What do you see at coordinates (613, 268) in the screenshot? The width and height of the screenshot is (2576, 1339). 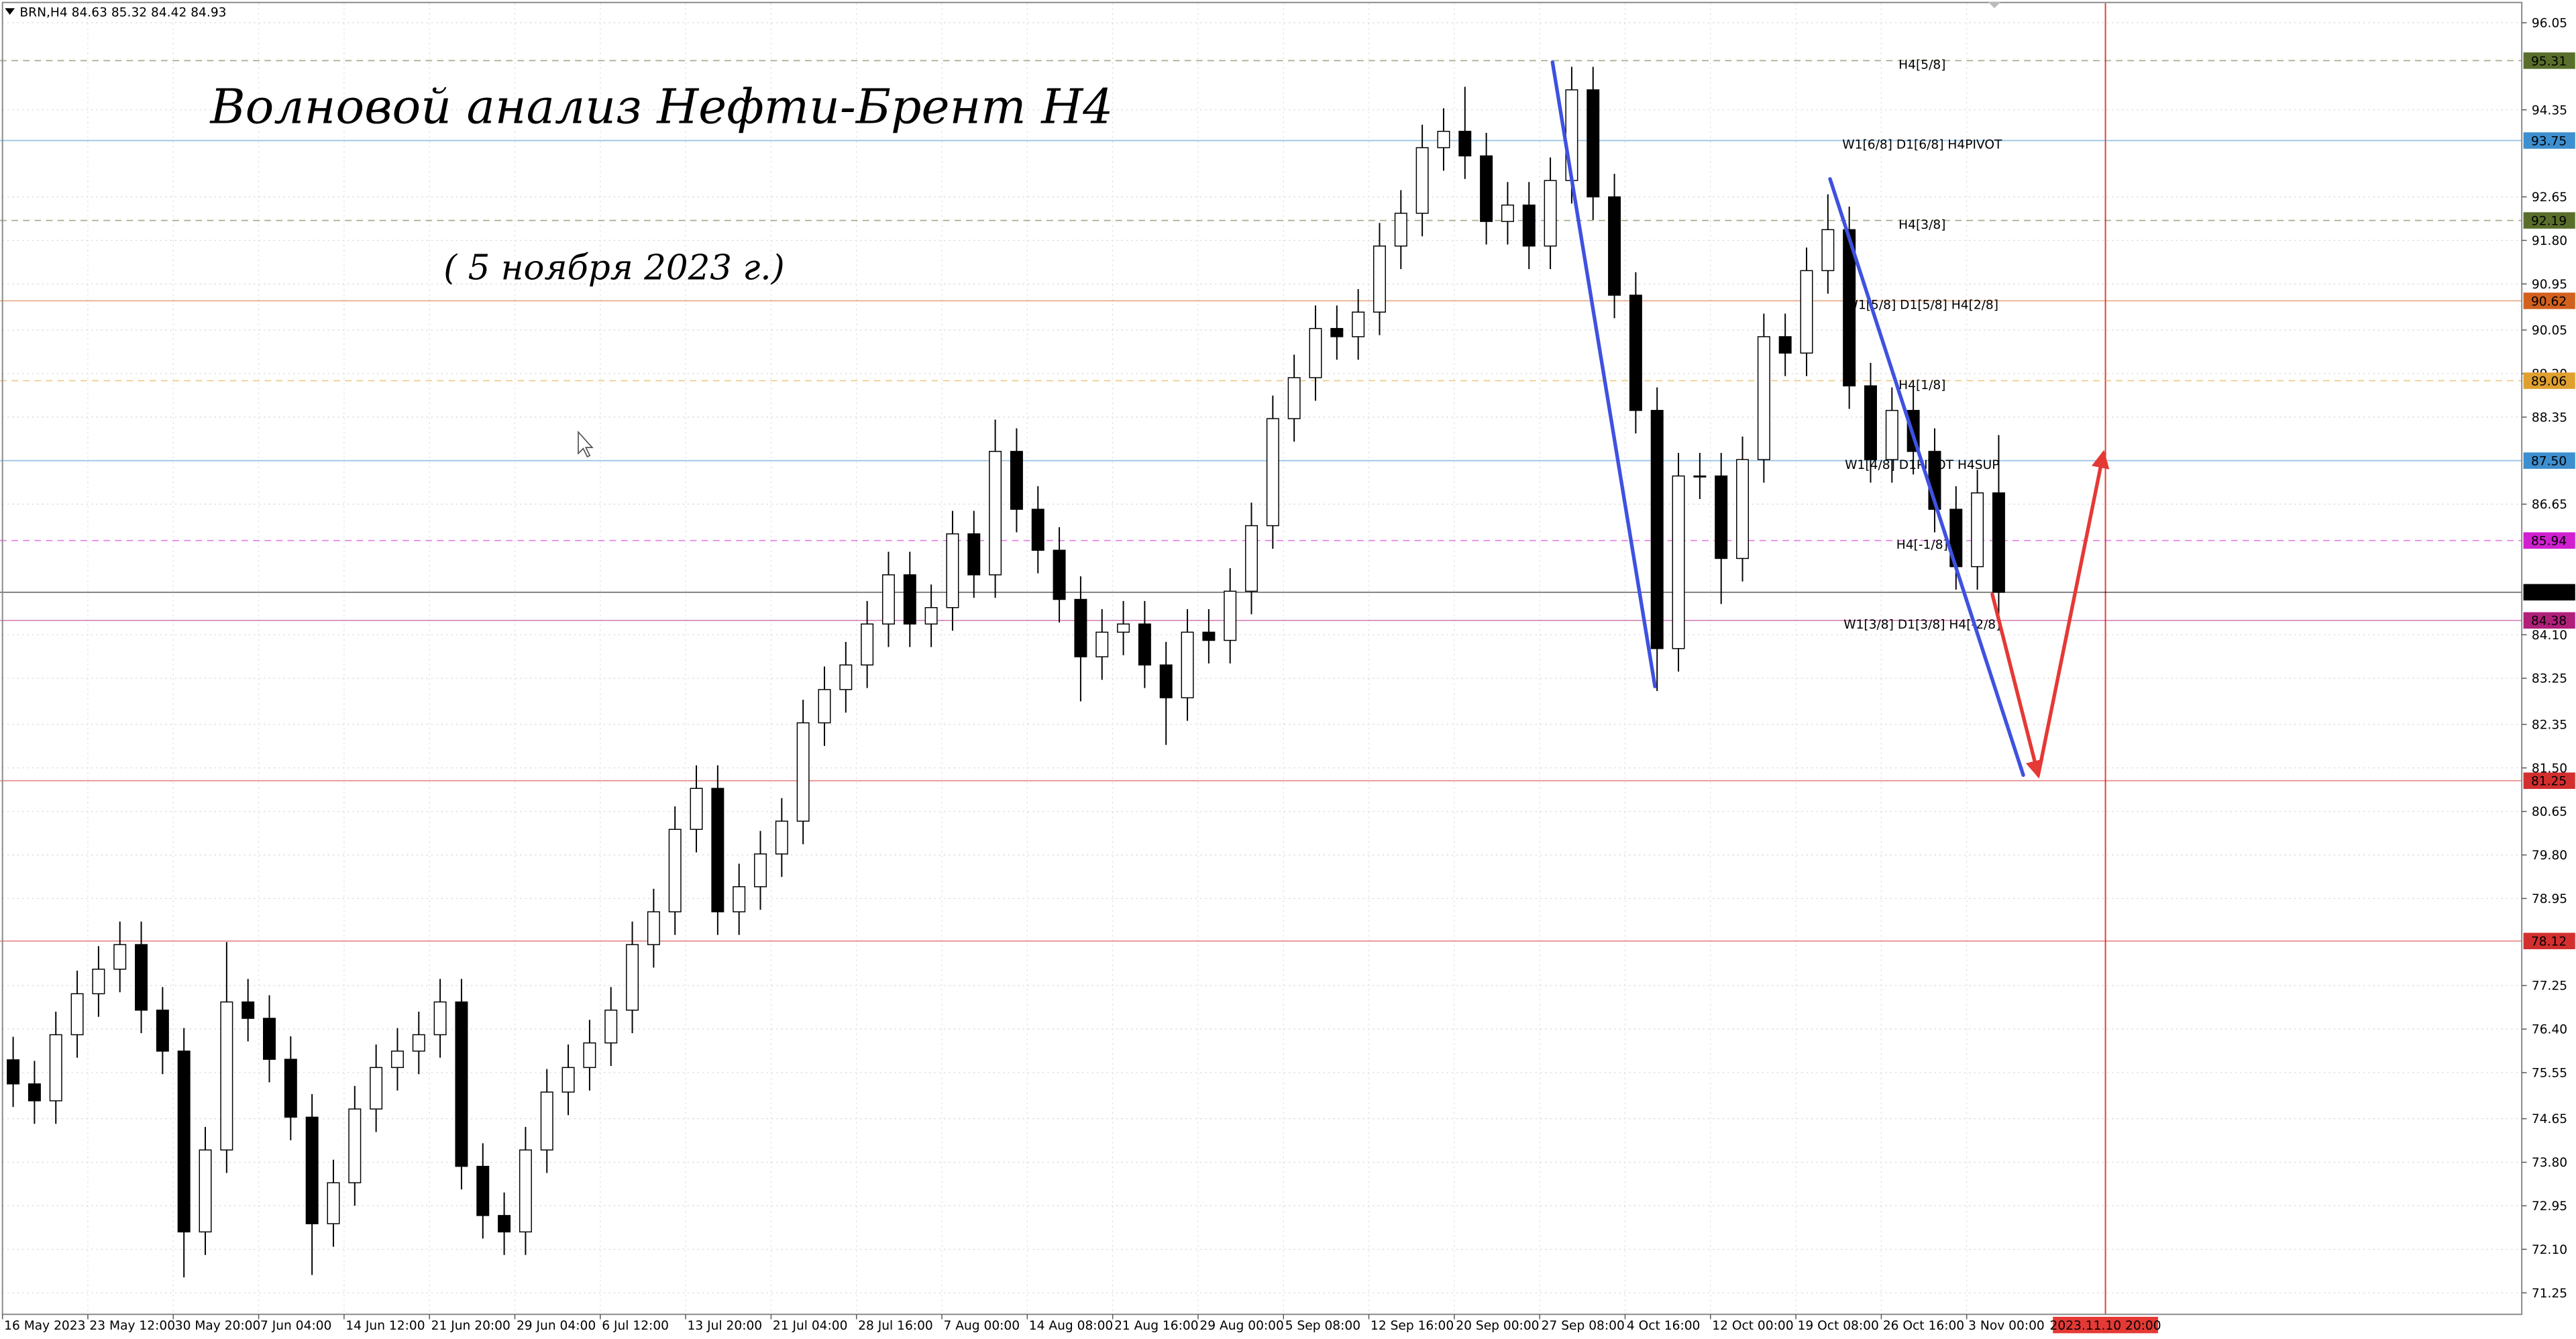 I see `chart-subtitle: ( 5 ноября 2023 г.)` at bounding box center [613, 268].